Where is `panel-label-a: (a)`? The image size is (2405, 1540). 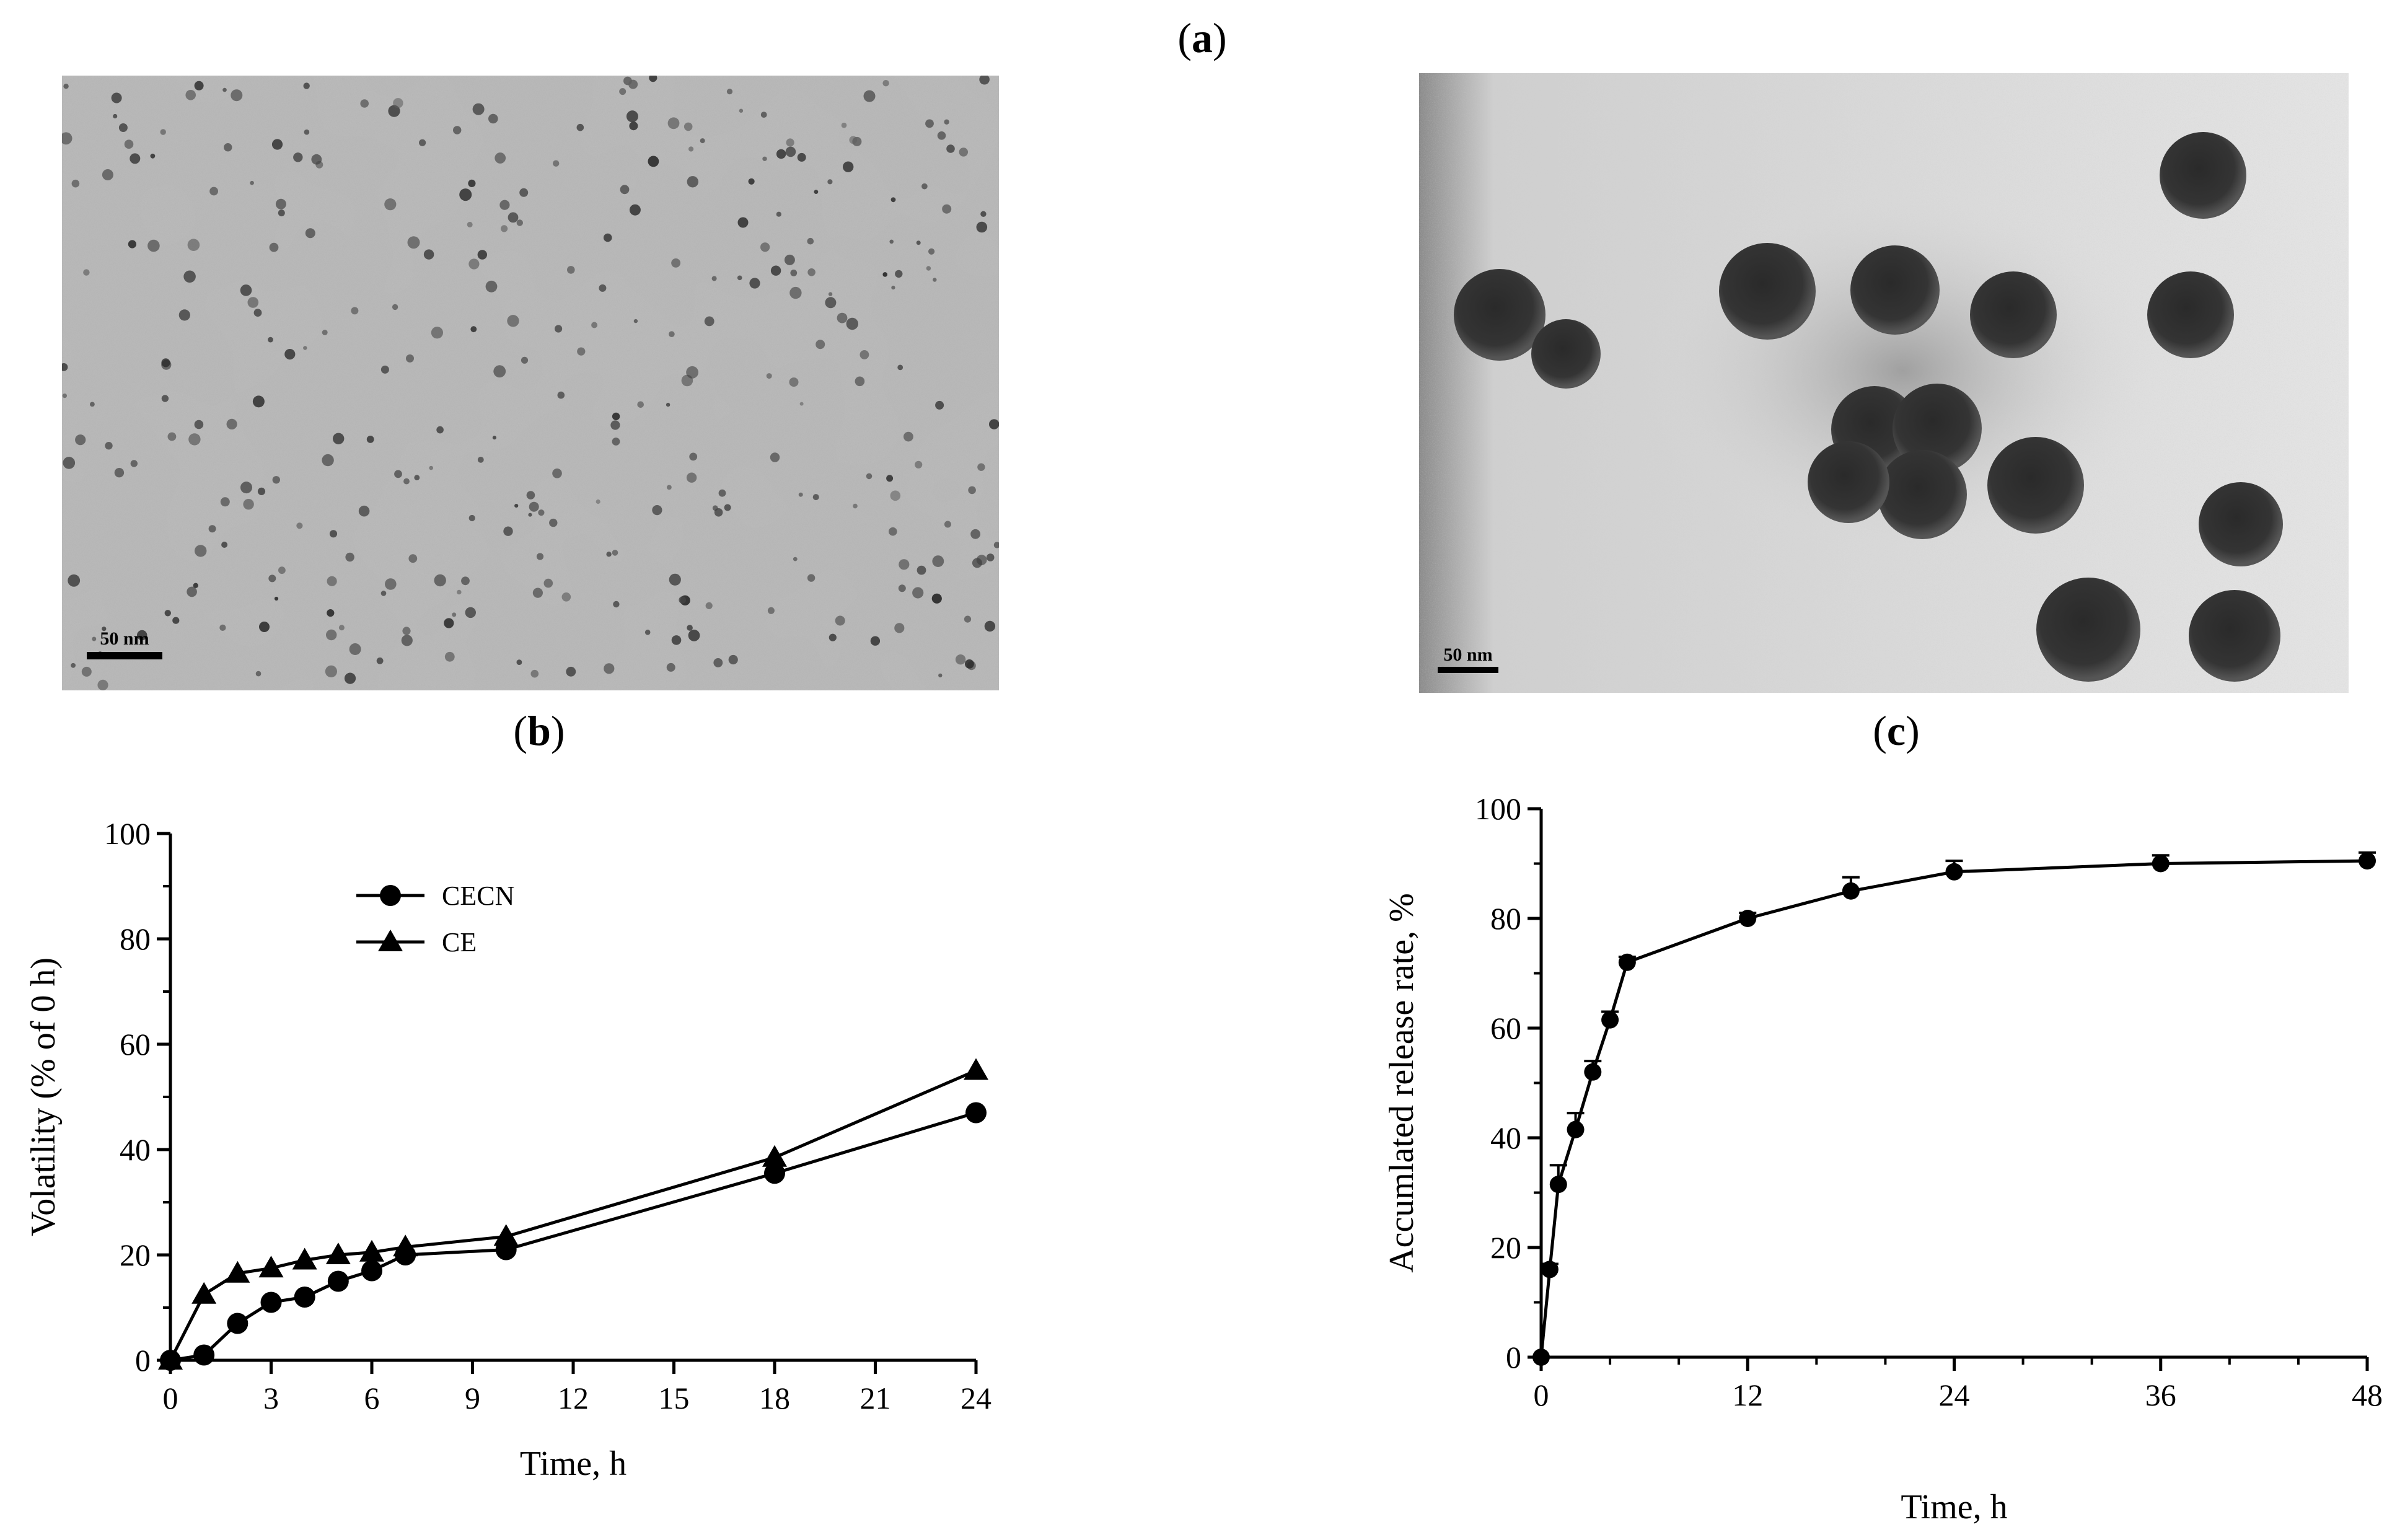
panel-label-a: (a) is located at coordinates (1202, 37).